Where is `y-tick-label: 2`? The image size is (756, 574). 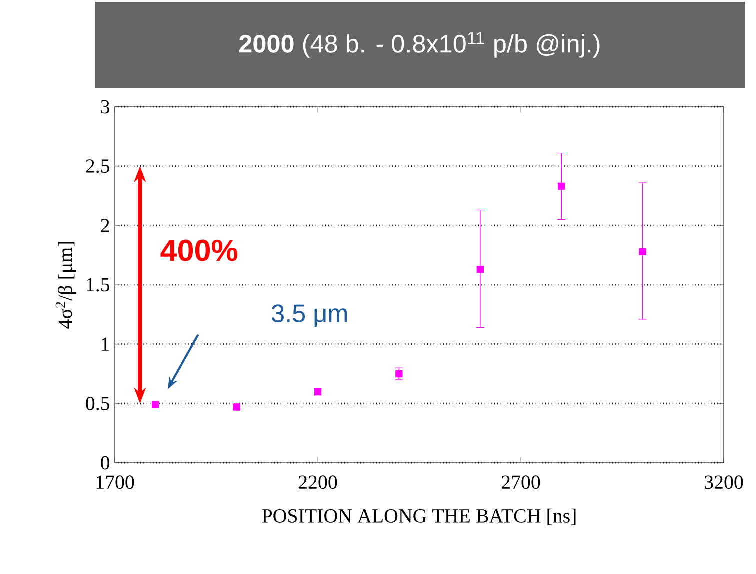
y-tick-label: 2 is located at coordinates (105, 225).